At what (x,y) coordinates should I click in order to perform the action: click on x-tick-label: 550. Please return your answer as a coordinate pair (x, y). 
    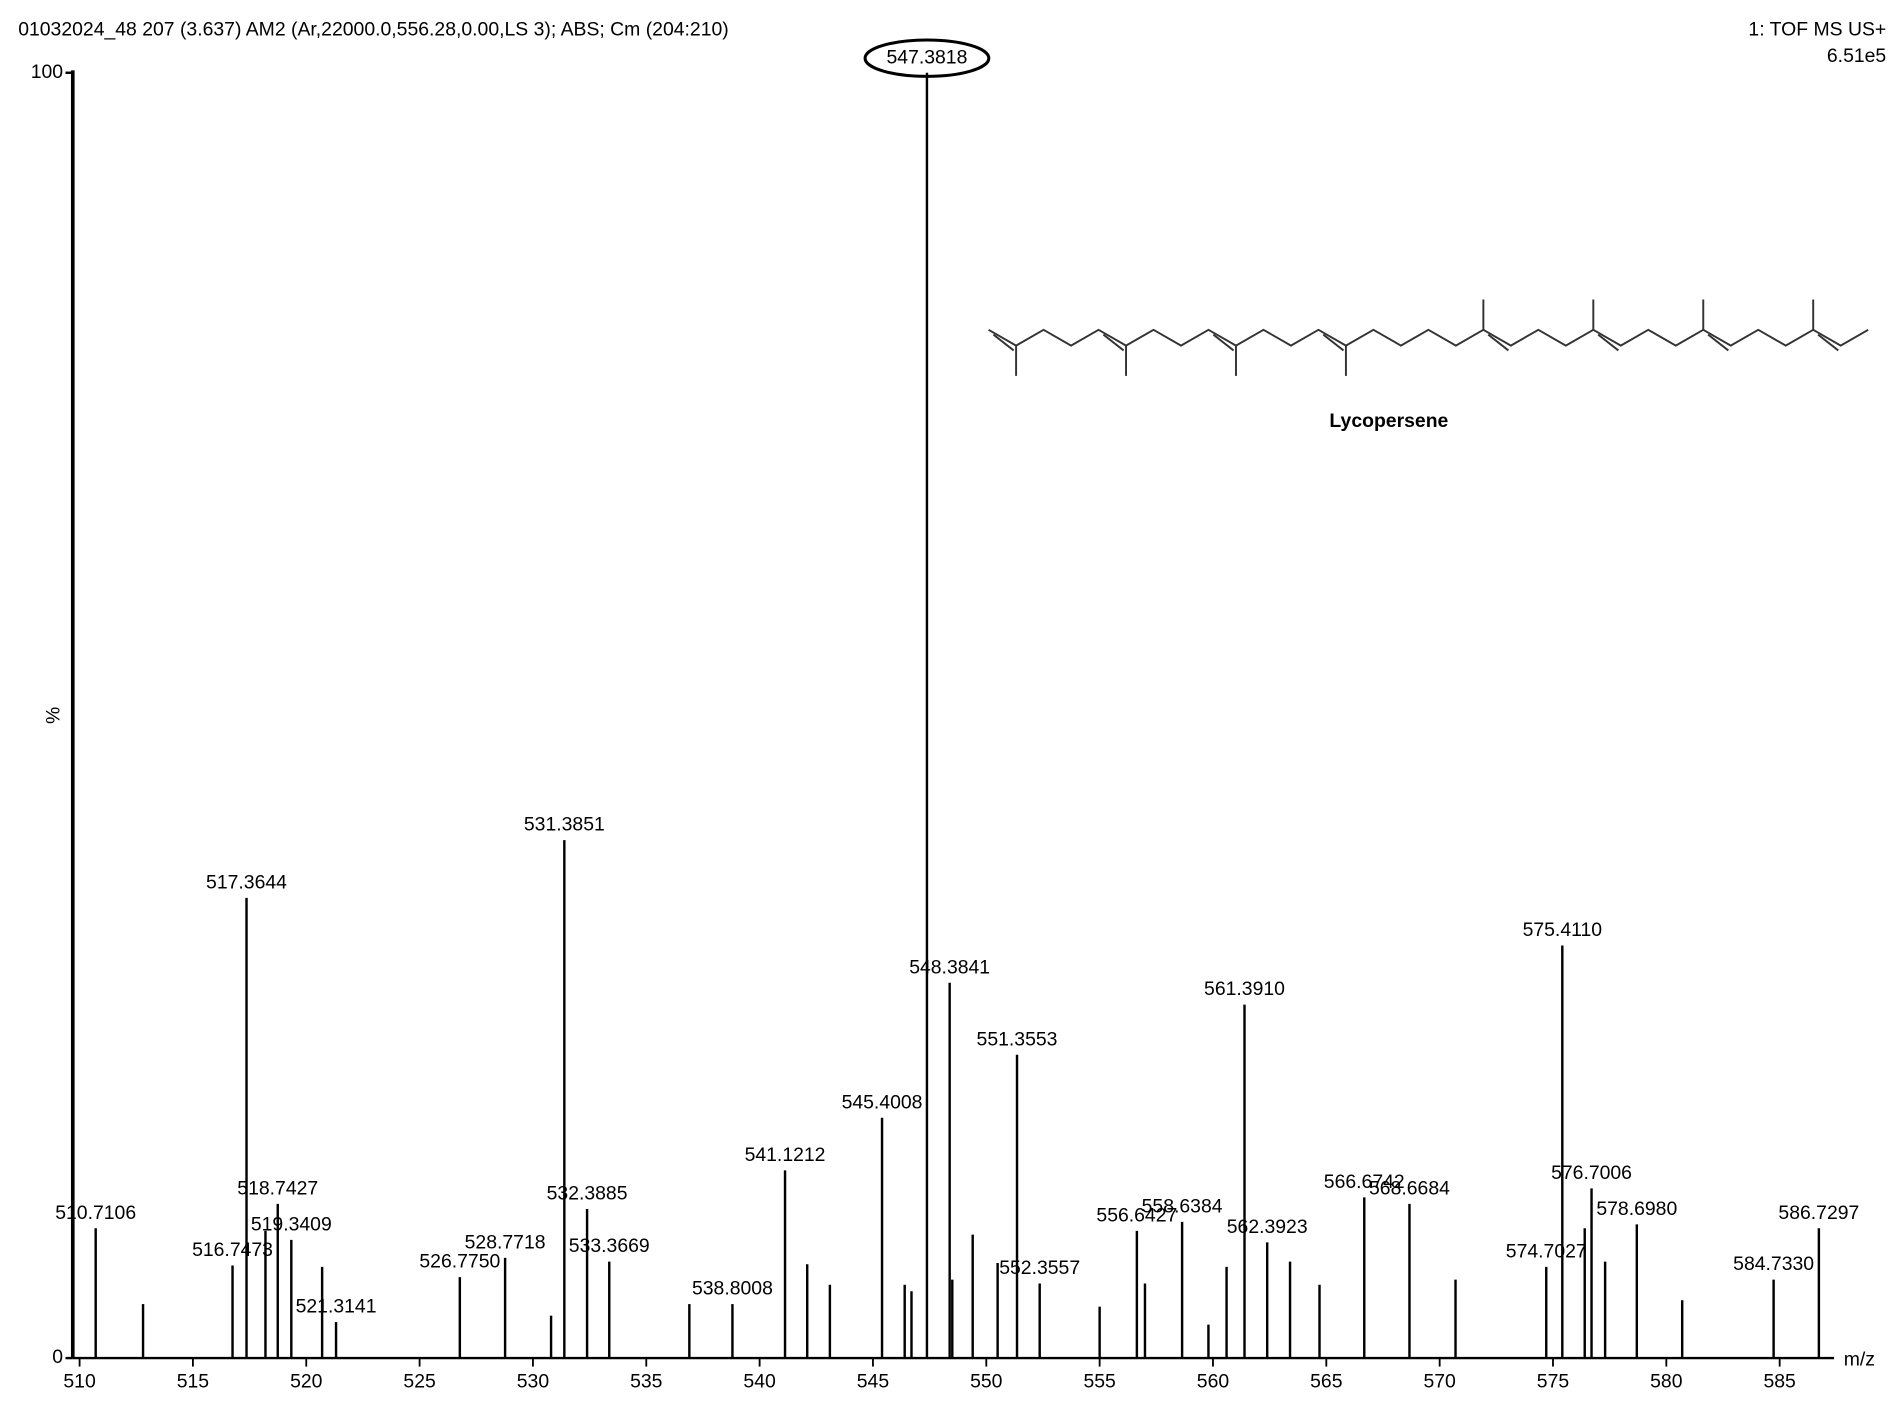
    Looking at the image, I should click on (986, 1381).